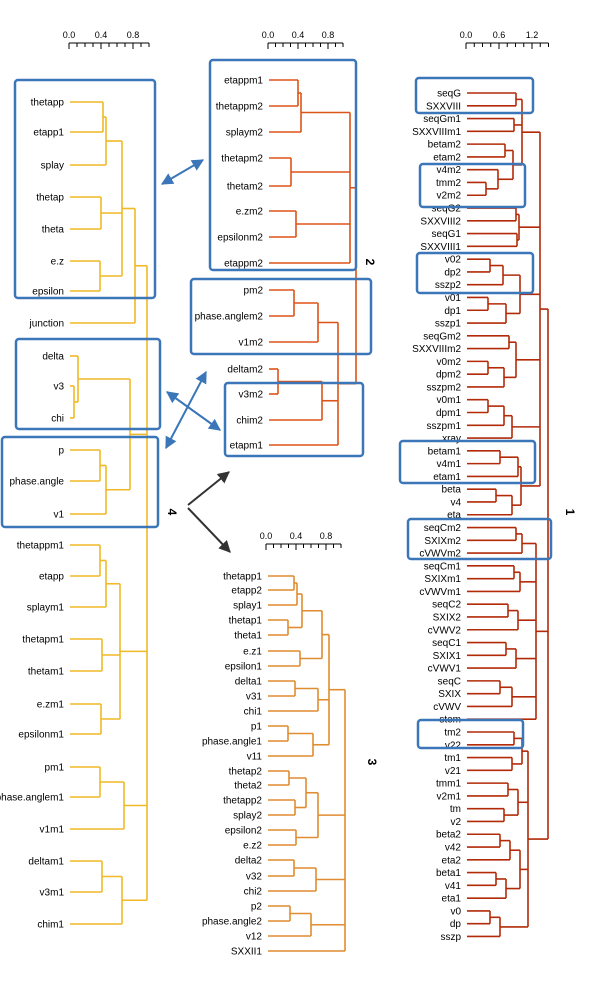 Image resolution: width=597 pixels, height=1000 pixels. I want to click on panel-1-leaf-label: v4m1, so click(449, 464).